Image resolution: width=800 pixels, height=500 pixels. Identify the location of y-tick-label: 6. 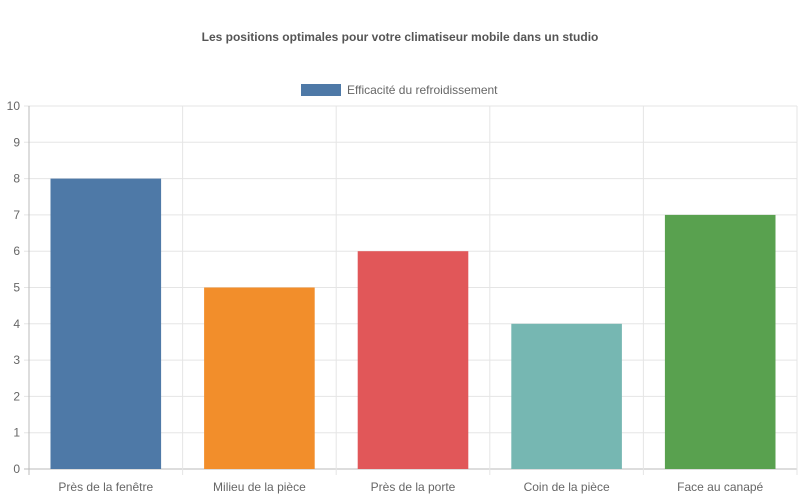
(16, 251).